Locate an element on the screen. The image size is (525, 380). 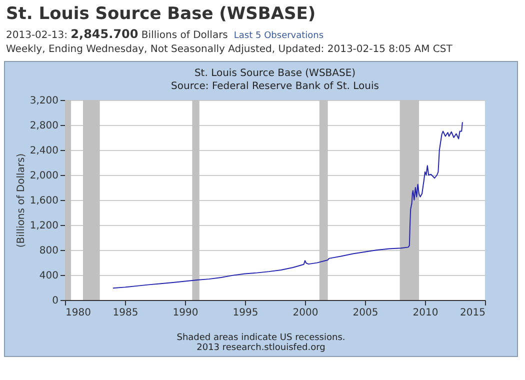
chart-subtitle: 2013-02-13: 2,845.700 Billions of Dollars is located at coordinates (117, 34).